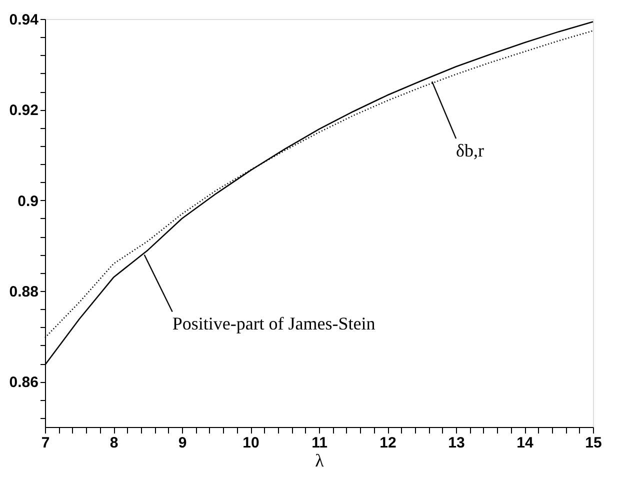 The width and height of the screenshot is (618, 482). What do you see at coordinates (45, 443) in the screenshot?
I see `x-tick-label: 7` at bounding box center [45, 443].